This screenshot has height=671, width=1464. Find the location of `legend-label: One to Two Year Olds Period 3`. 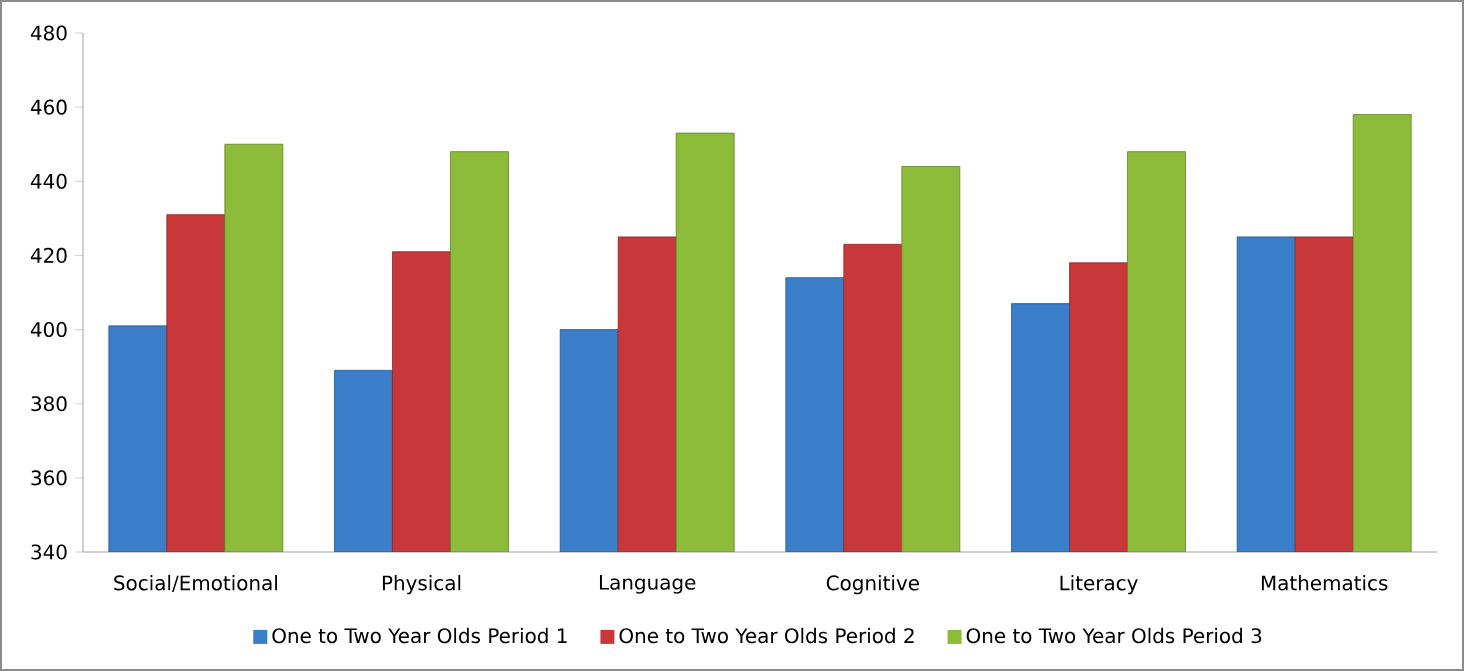

legend-label: One to Two Year Olds Period 3 is located at coordinates (1114, 635).